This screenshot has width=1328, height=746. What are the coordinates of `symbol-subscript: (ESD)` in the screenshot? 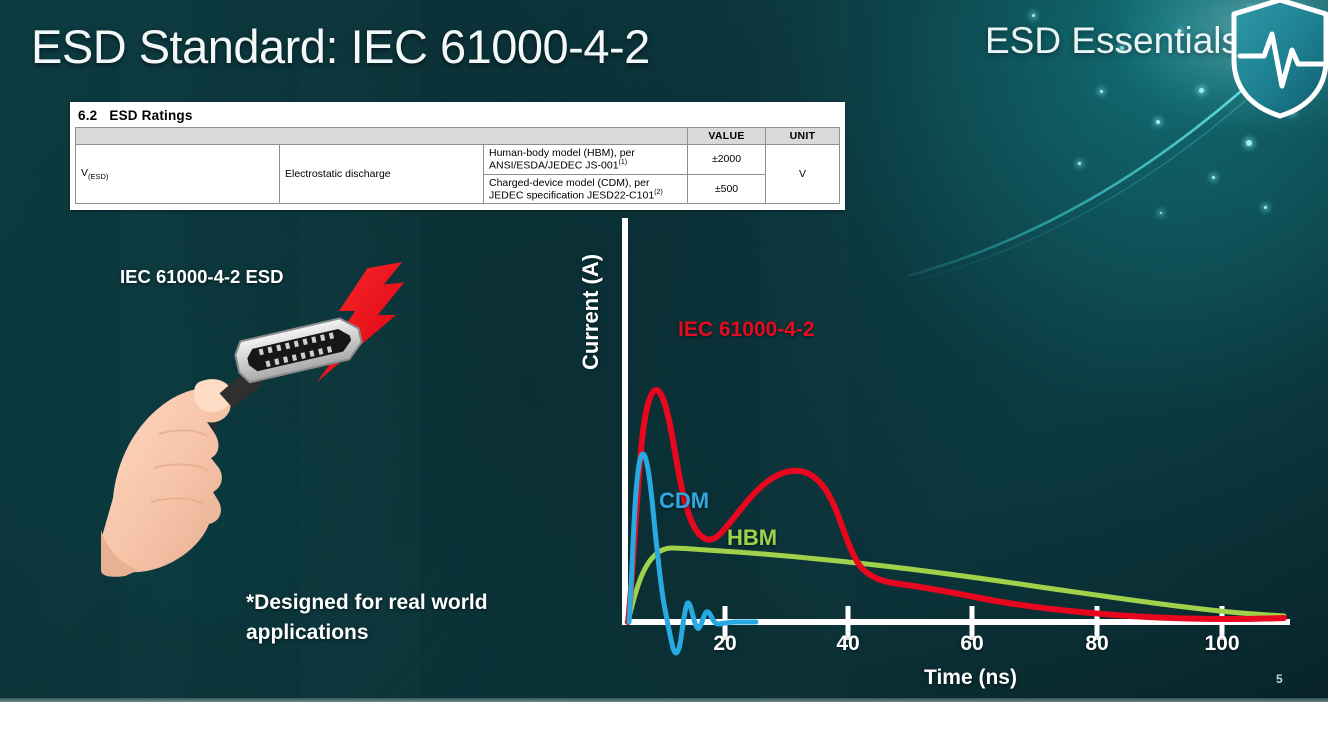 It's located at (98, 177).